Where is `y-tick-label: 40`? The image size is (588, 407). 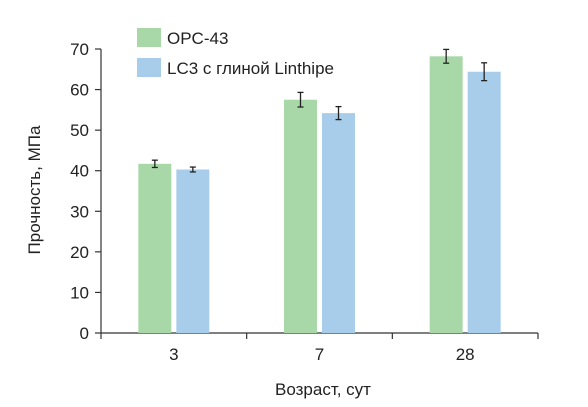 y-tick-label: 40 is located at coordinates (79, 171).